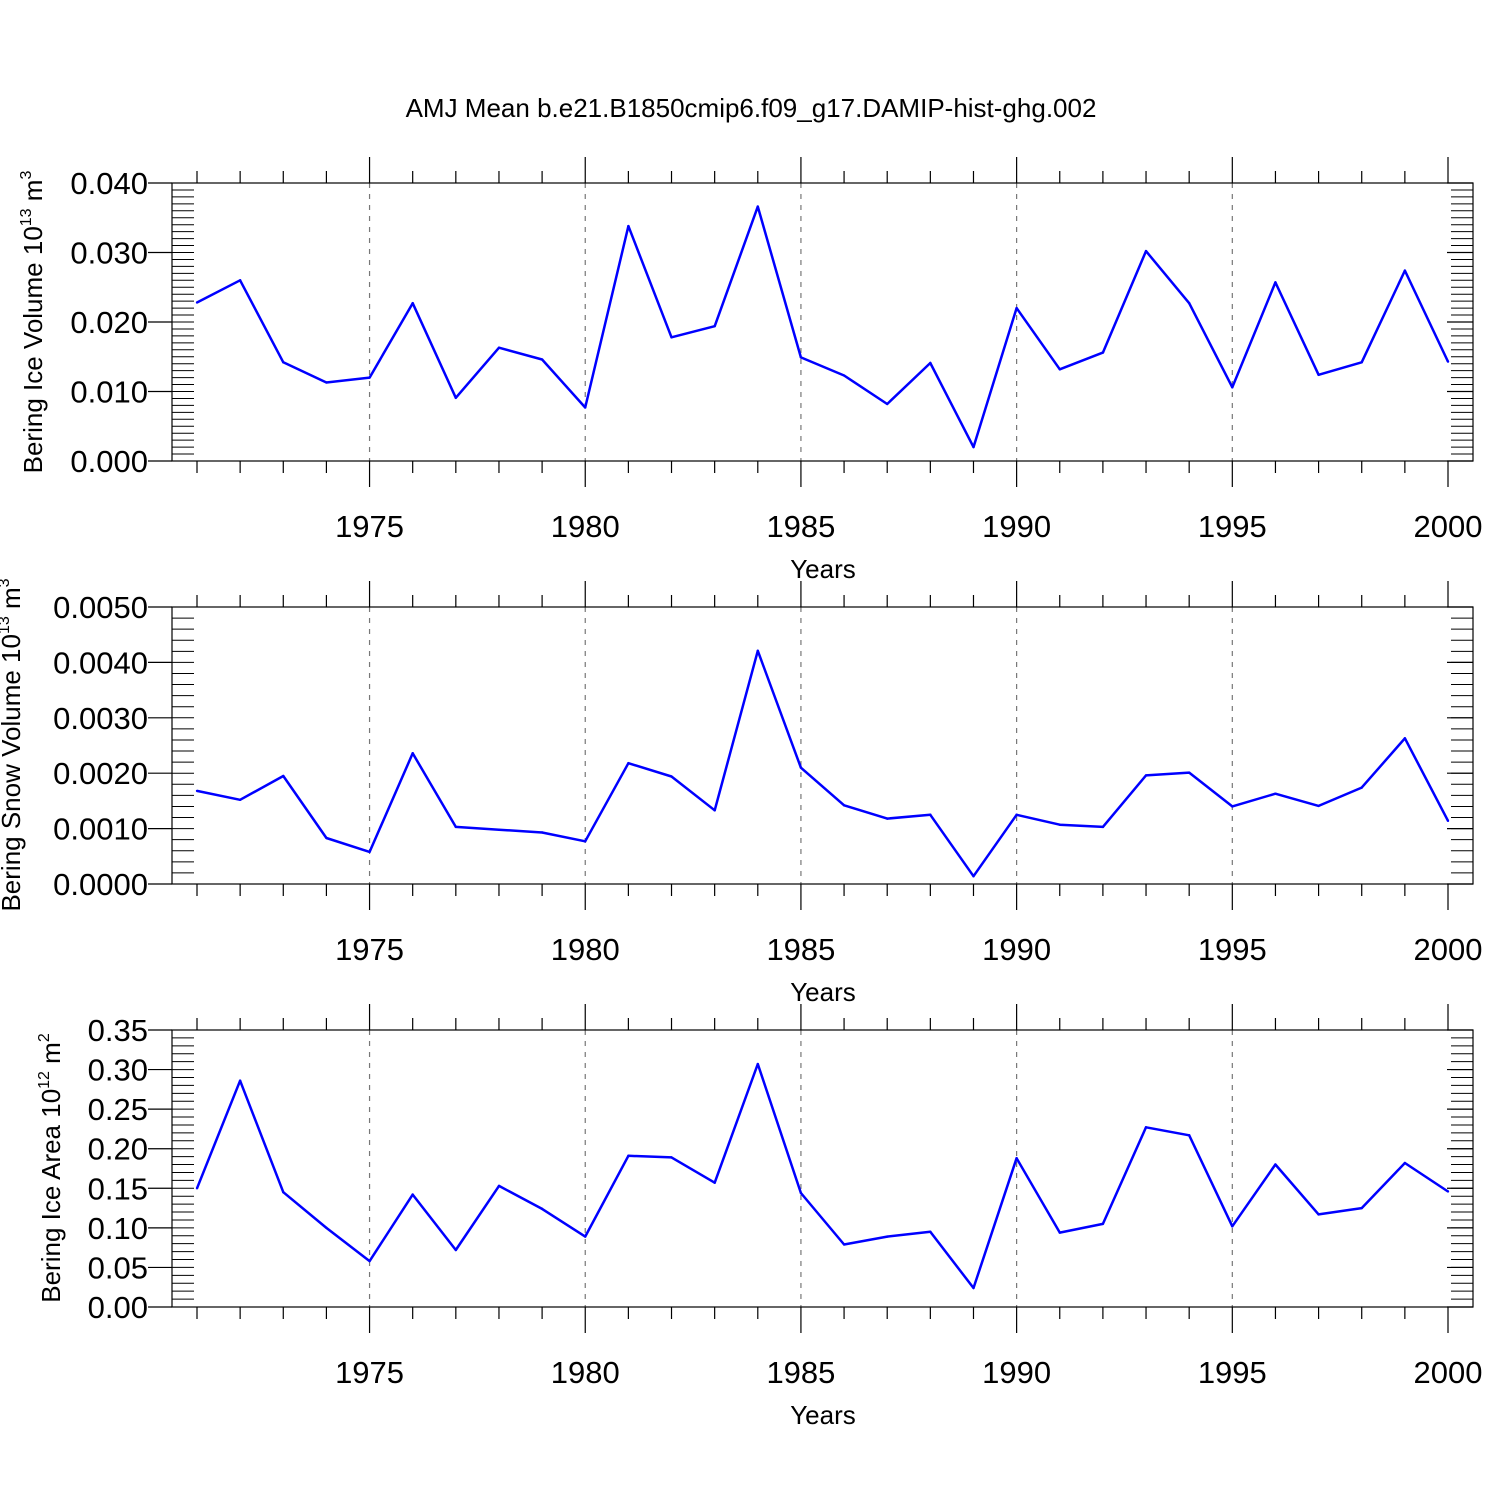 This screenshot has width=1500, height=1500. I want to click on y-tick-label: 0.0000, so click(100, 884).